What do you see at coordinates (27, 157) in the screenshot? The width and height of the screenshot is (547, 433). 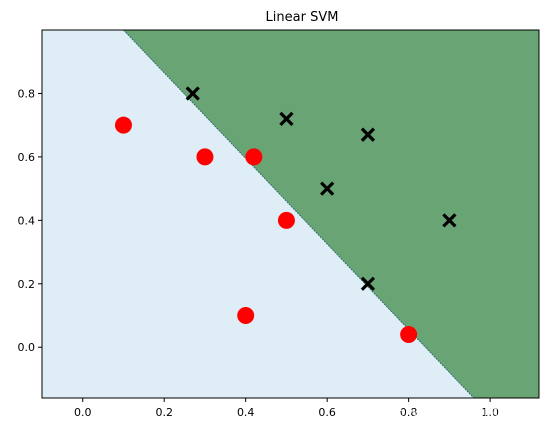 I see `y-tick-label-3: 0.6` at bounding box center [27, 157].